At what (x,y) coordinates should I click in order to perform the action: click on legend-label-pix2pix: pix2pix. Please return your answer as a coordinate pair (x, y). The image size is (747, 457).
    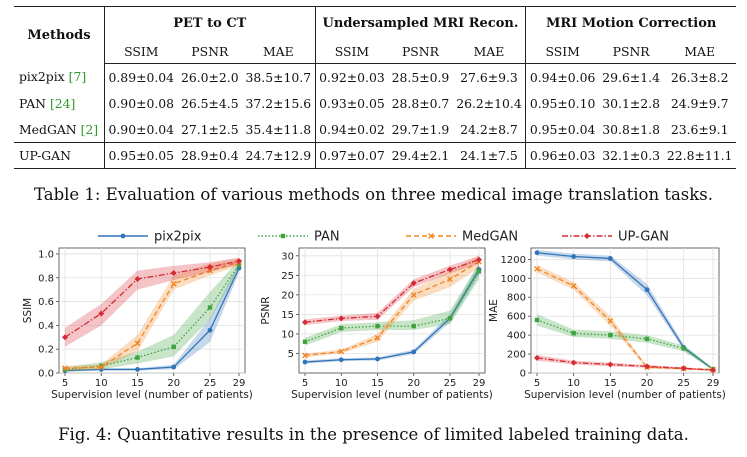
    Looking at the image, I should click on (178, 237).